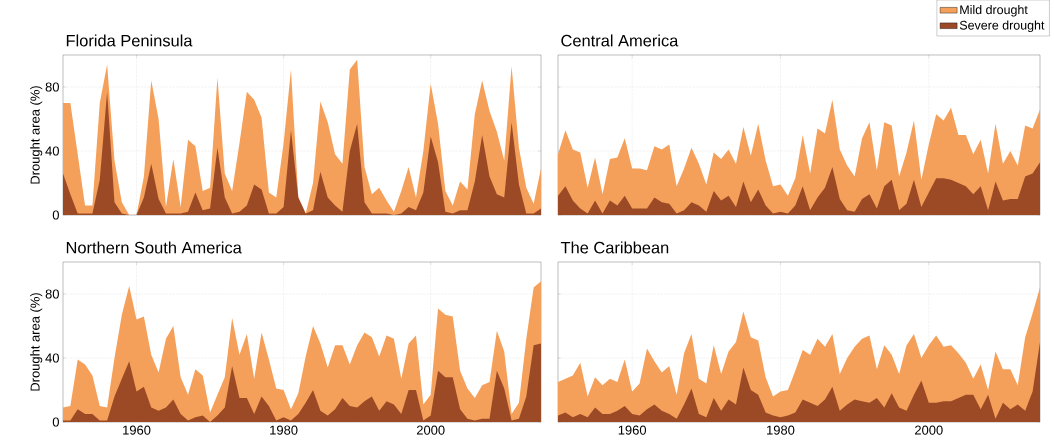 This screenshot has height=445, width=1054. I want to click on legend-label: Severe drought, so click(1002, 26).